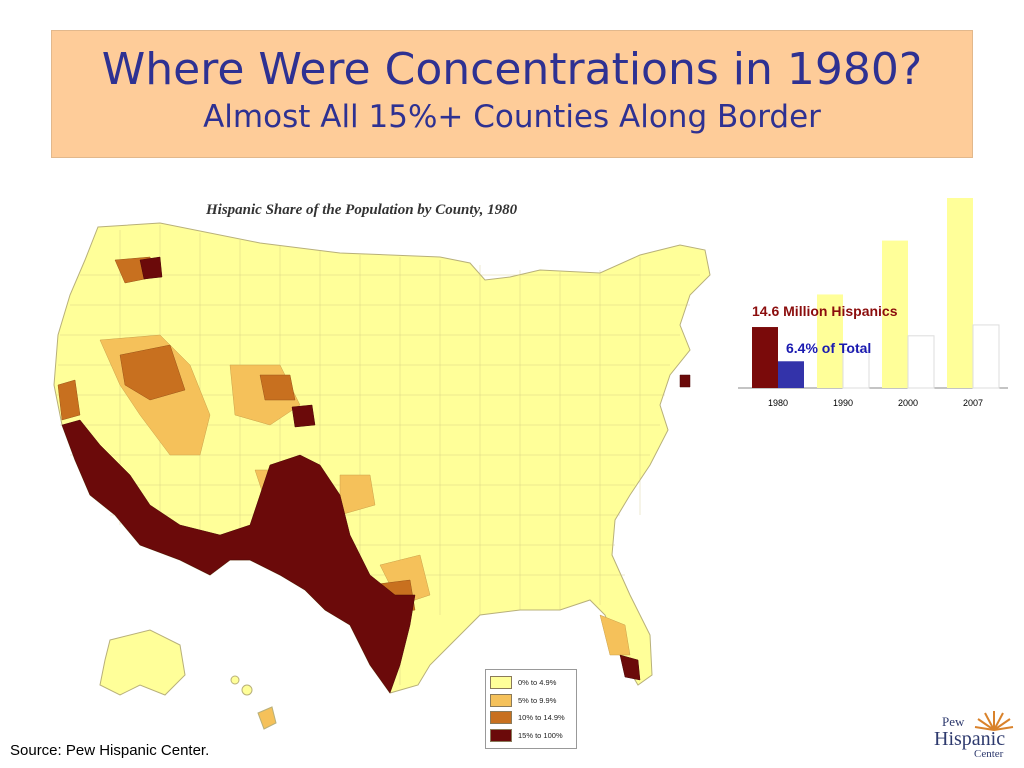 This screenshot has height=768, width=1024. What do you see at coordinates (973, 403) in the screenshot?
I see `x-tick-label: 2007` at bounding box center [973, 403].